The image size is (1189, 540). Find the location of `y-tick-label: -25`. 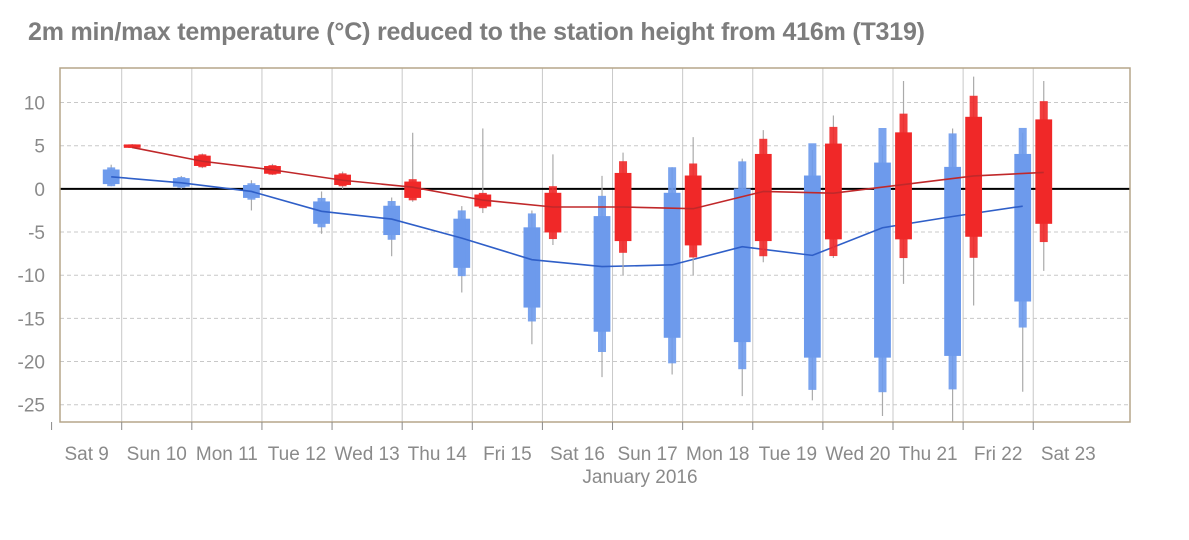

y-tick-label: -25 is located at coordinates (31, 406).